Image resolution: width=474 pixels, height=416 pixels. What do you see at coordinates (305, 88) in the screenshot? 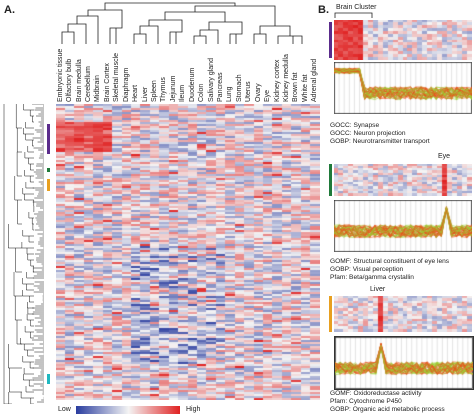
I see `tissue-label: White fat` at bounding box center [305, 88].